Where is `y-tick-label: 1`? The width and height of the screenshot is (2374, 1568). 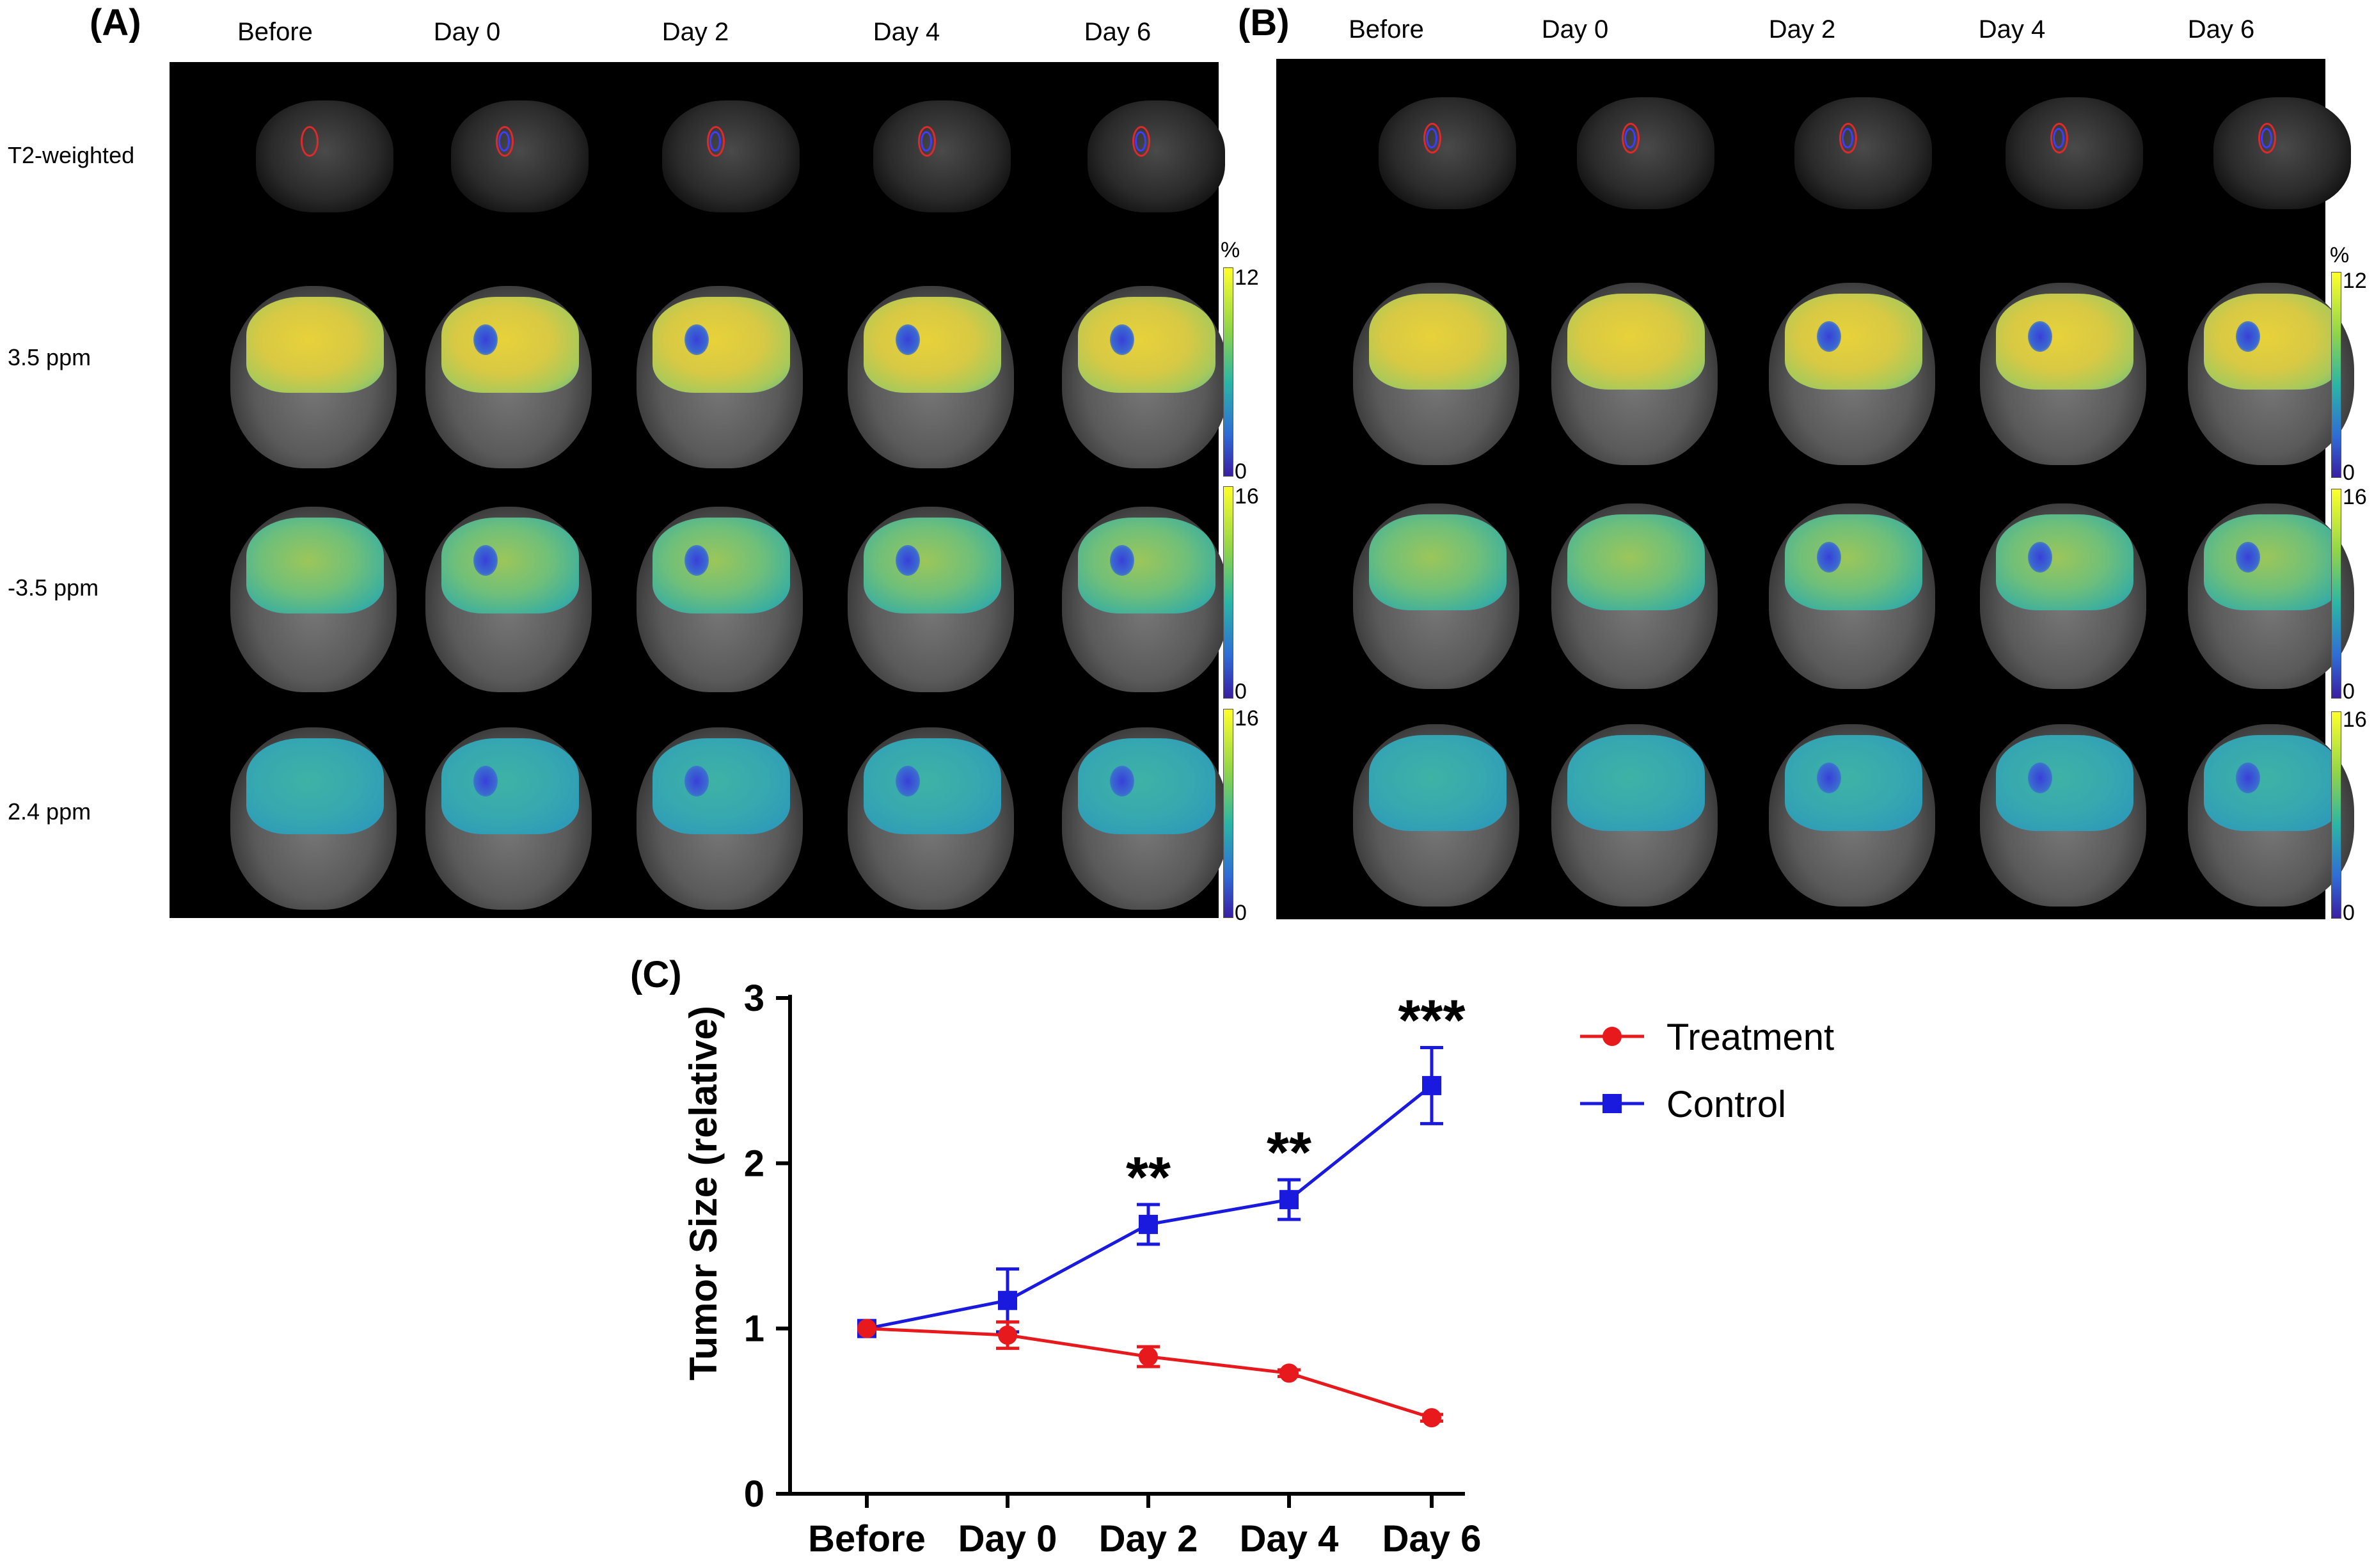
y-tick-label: 1 is located at coordinates (754, 1329).